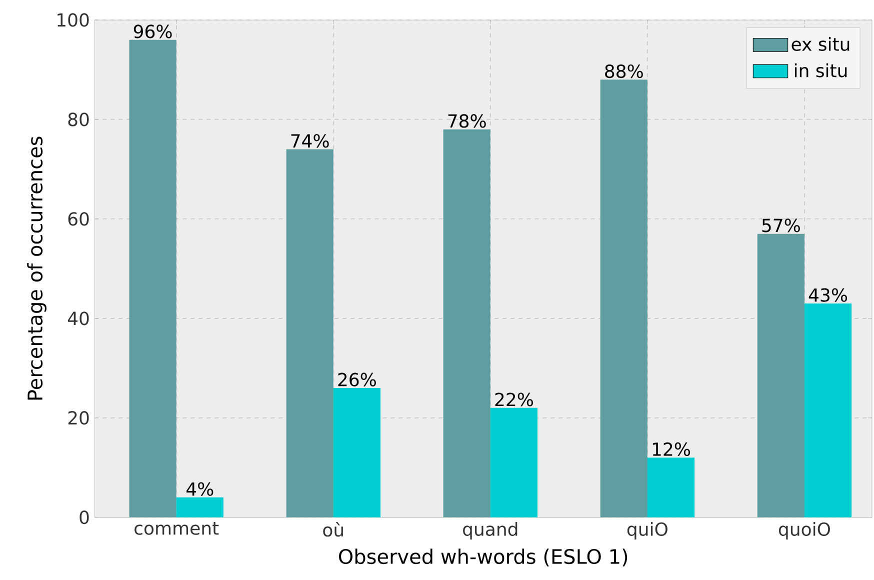 The image size is (874, 580). What do you see at coordinates (828, 295) in the screenshot?
I see `data-label: 43%` at bounding box center [828, 295].